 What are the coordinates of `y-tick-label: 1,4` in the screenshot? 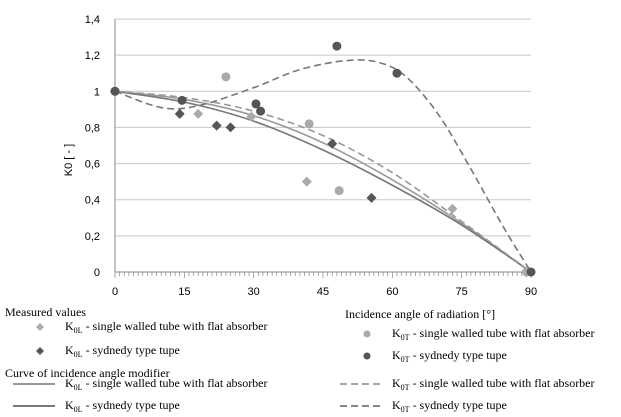 It's located at (92, 20).